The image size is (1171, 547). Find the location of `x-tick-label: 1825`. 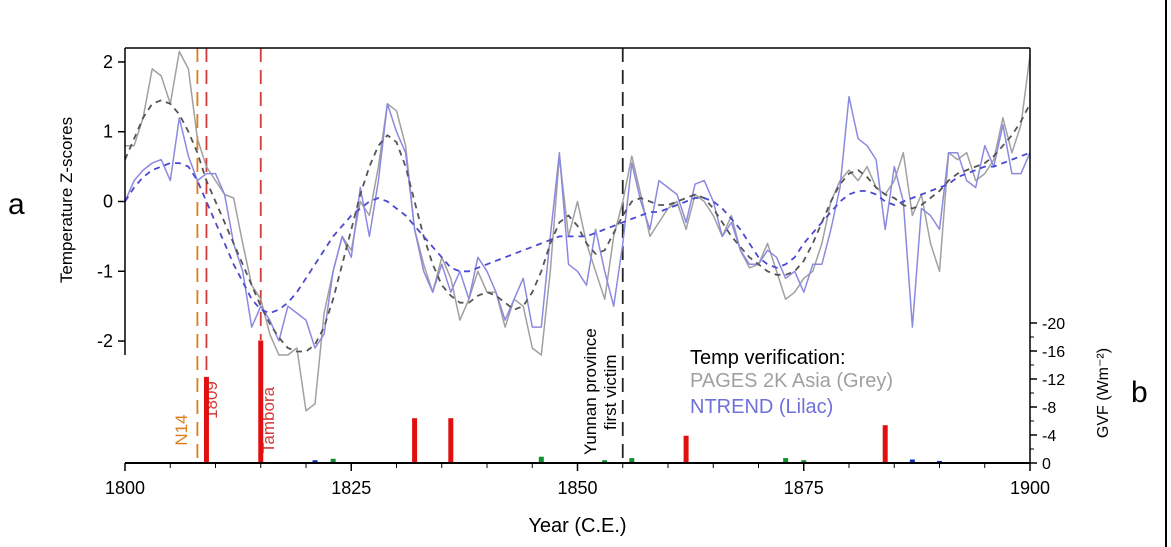

x-tick-label: 1825 is located at coordinates (351, 488).